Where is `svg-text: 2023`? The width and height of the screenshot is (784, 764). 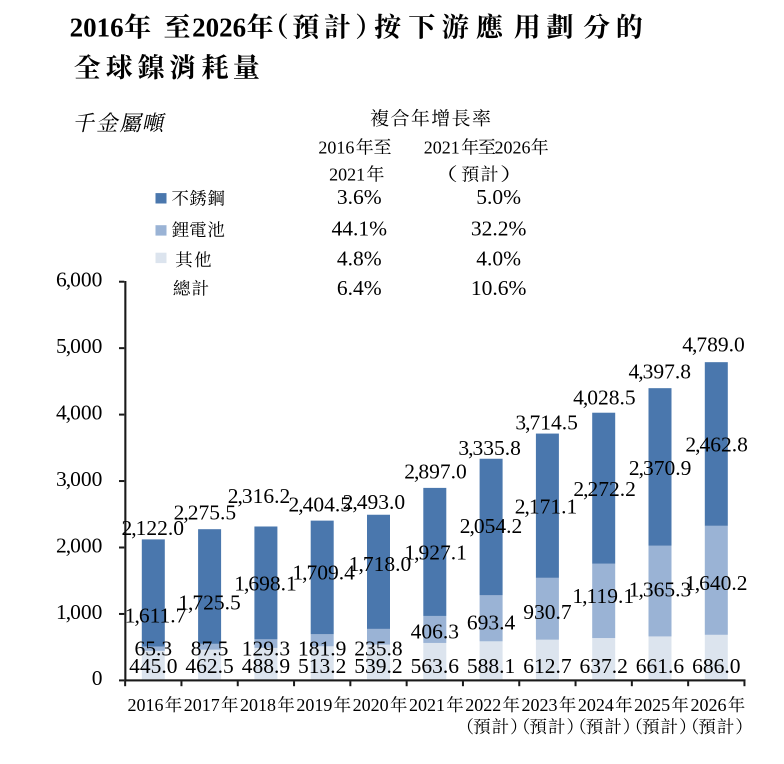
svg-text: 2023 is located at coordinates (540, 705).